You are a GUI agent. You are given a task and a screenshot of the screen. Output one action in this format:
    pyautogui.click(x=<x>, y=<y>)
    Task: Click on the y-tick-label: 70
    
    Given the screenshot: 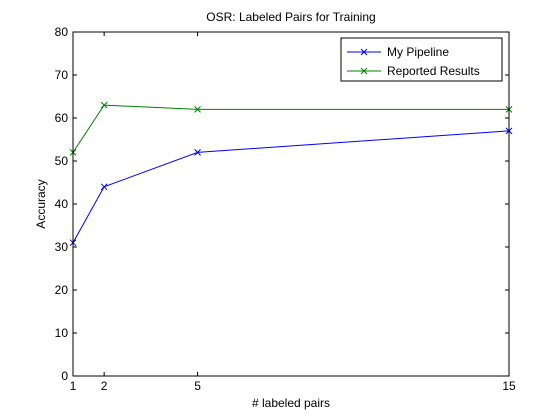 What is the action you would take?
    pyautogui.click(x=62, y=75)
    